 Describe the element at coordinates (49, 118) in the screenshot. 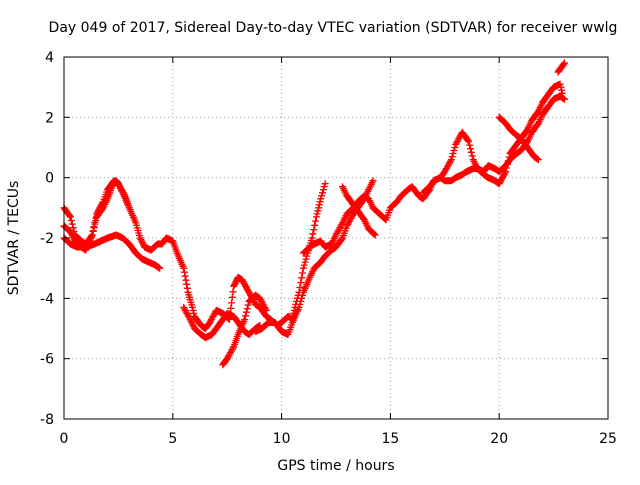

I see `y-tick-label: 2` at that location.